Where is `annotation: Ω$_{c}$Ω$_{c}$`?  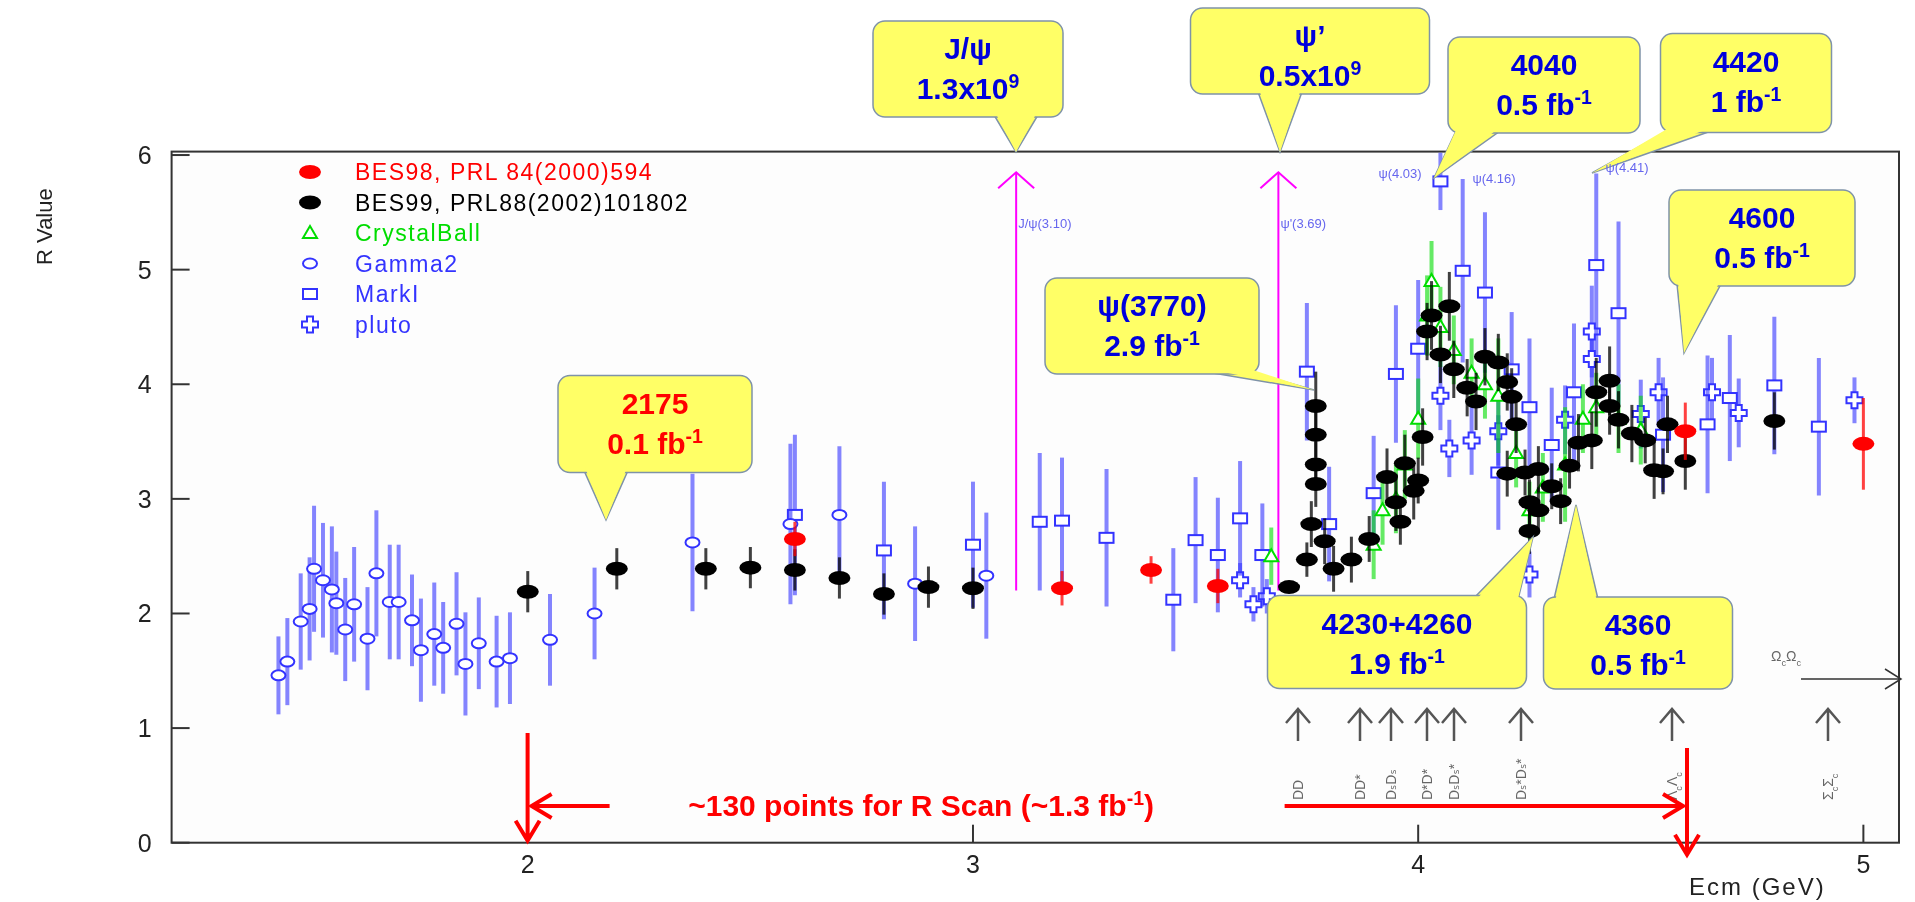 annotation: Ω$_{c}$Ω$_{c}$ is located at coordinates (1786, 658).